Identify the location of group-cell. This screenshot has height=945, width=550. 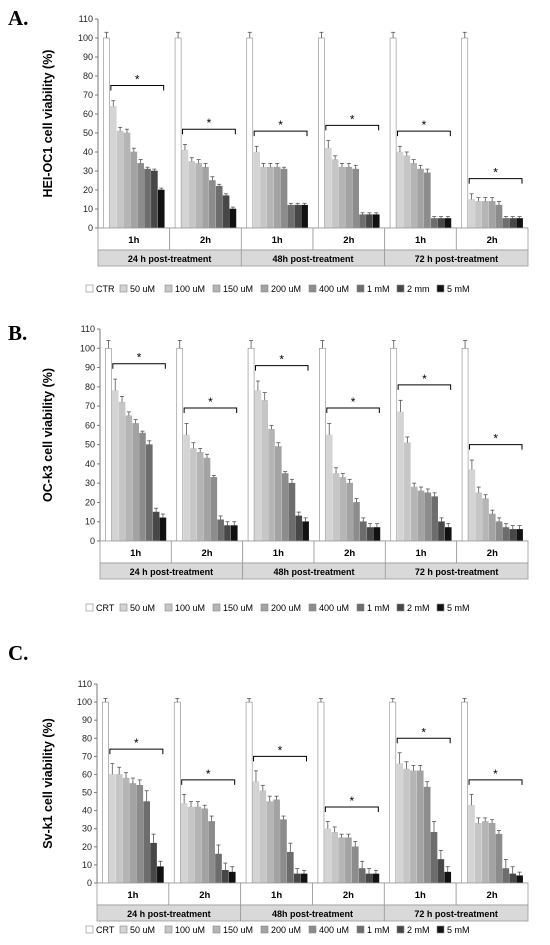
(456, 258).